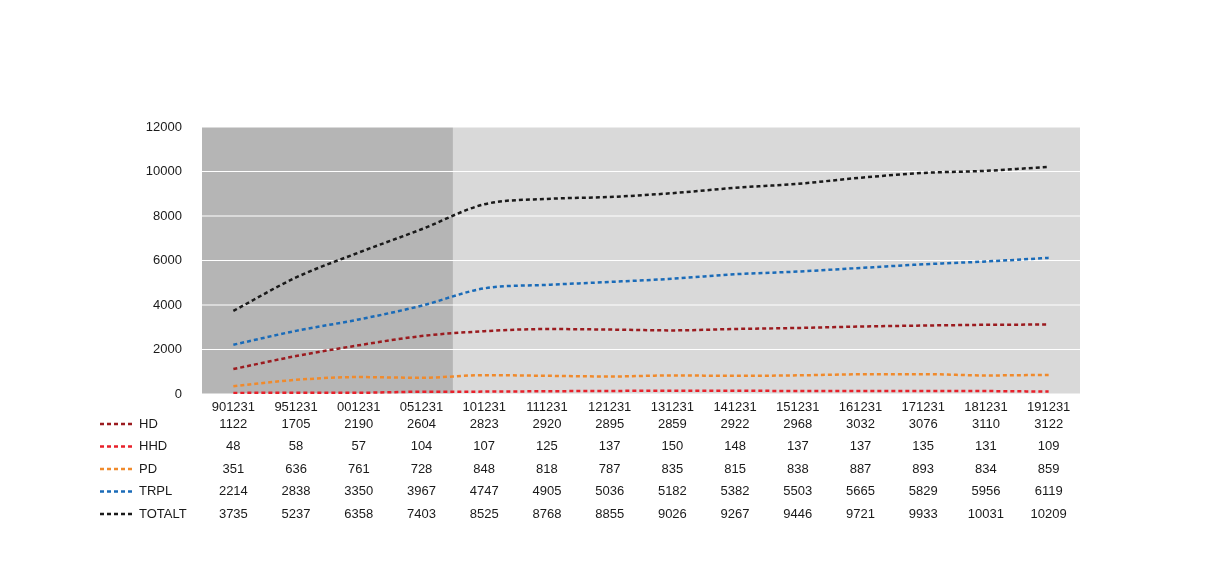 The width and height of the screenshot is (1208, 570). Describe the element at coordinates (421, 491) in the screenshot. I see `data-label: 3967` at that location.